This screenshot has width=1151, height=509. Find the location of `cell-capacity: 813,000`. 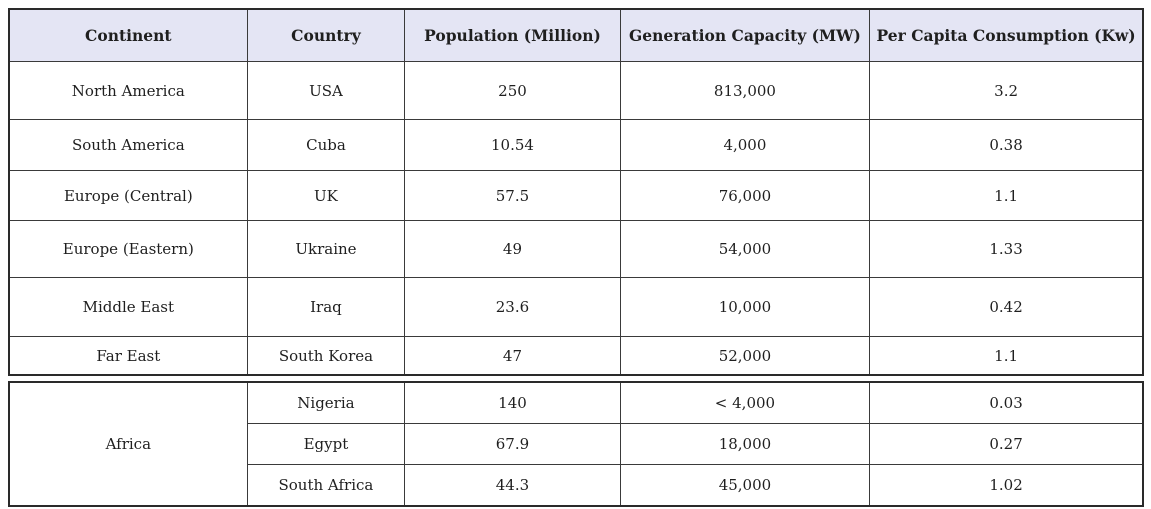

cell-capacity: 813,000 is located at coordinates (745, 90).